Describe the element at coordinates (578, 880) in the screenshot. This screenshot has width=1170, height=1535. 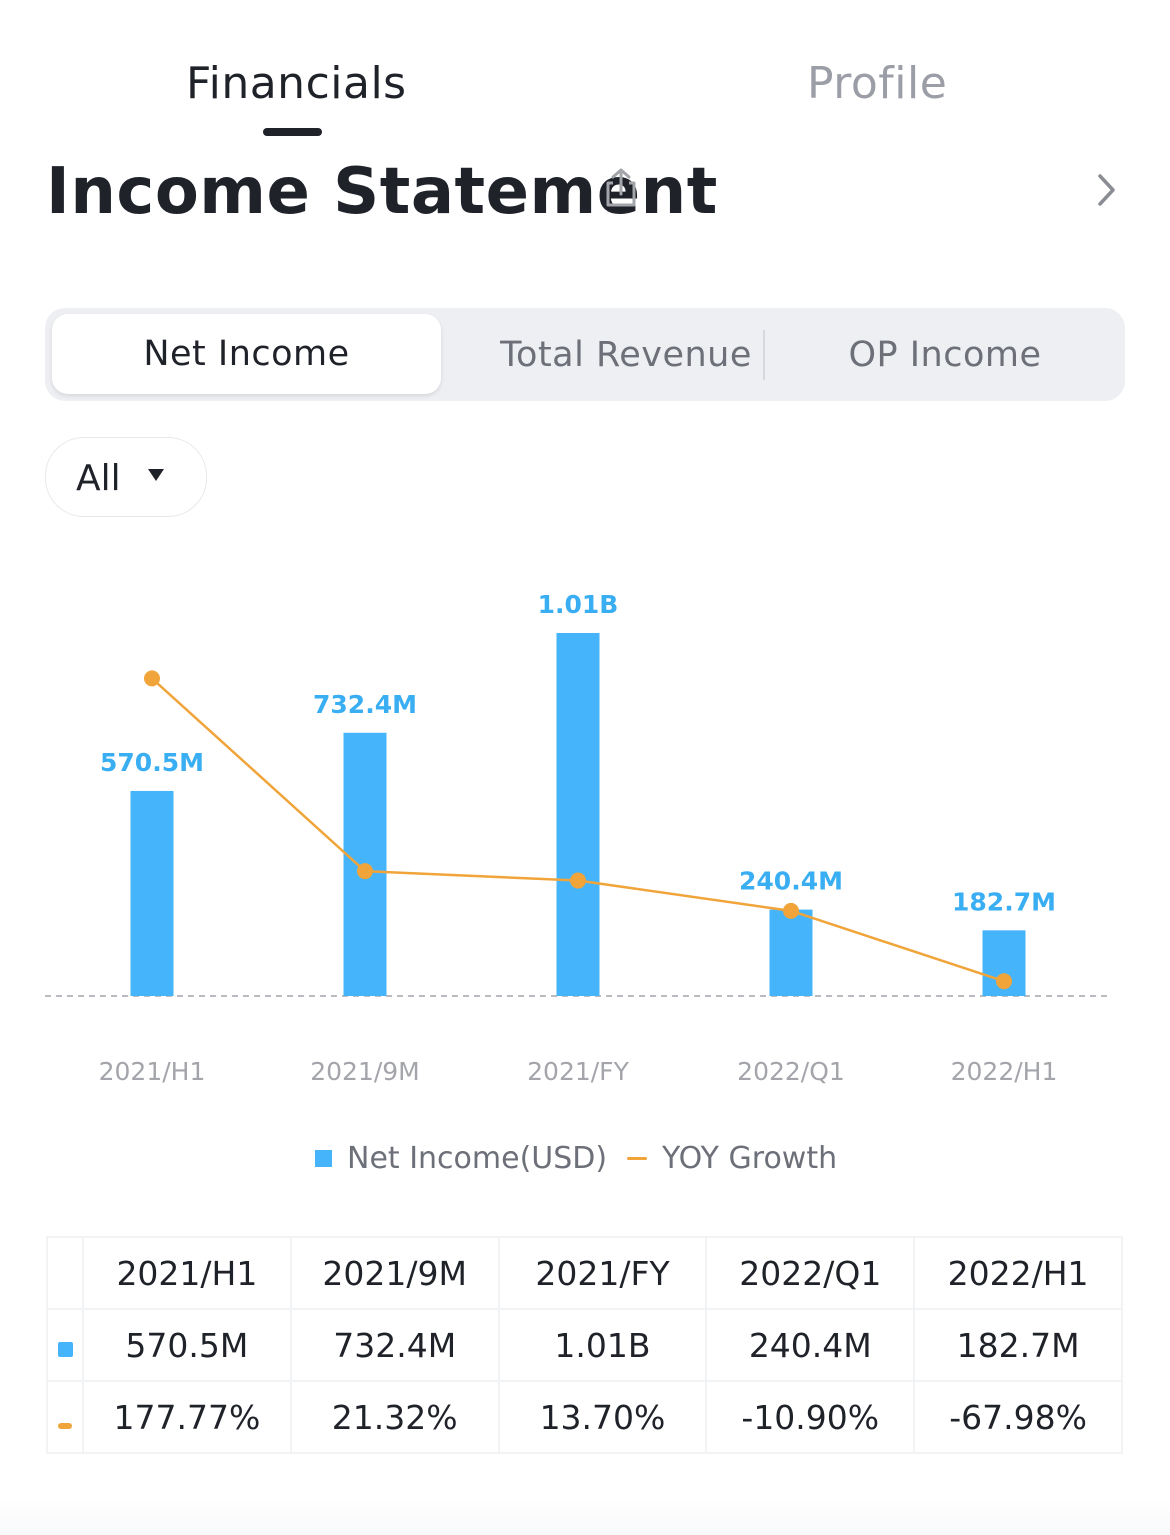
I see `yoy-point-2021-fy` at that location.